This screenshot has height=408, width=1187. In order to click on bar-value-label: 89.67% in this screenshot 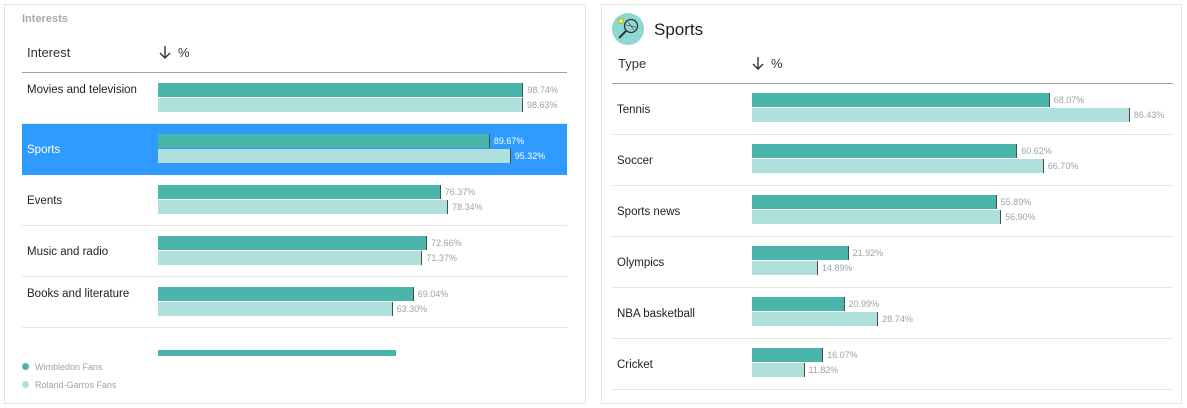, I will do `click(509, 141)`.